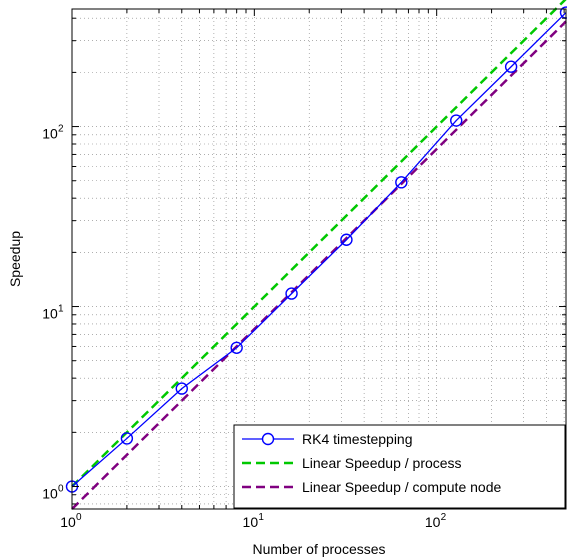 The height and width of the screenshot is (559, 567). I want to click on x-axis-title: Number of processes, so click(318, 549).